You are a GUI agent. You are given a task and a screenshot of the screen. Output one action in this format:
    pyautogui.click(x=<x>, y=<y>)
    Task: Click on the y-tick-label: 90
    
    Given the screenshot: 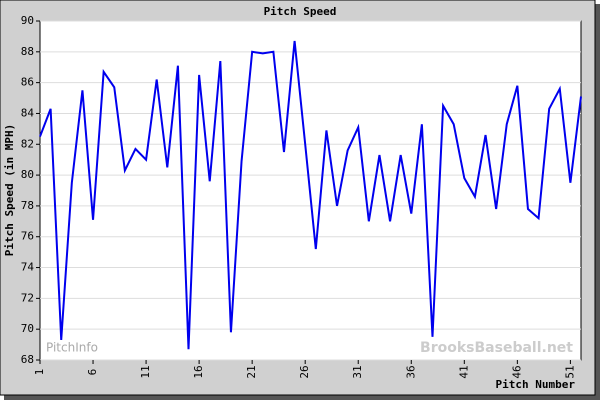 What is the action you would take?
    pyautogui.click(x=27, y=20)
    